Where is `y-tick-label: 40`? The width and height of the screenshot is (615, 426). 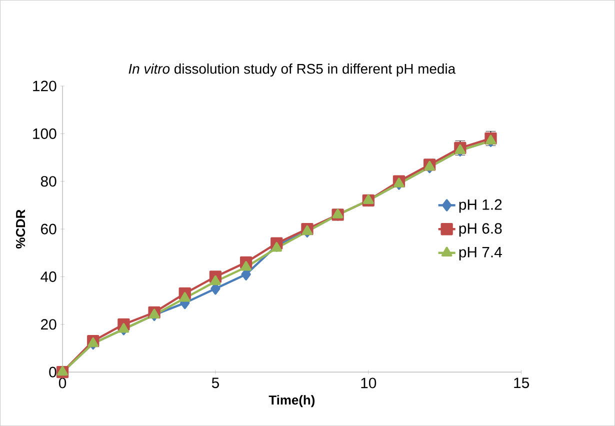 y-tick-label: 40 is located at coordinates (48, 276).